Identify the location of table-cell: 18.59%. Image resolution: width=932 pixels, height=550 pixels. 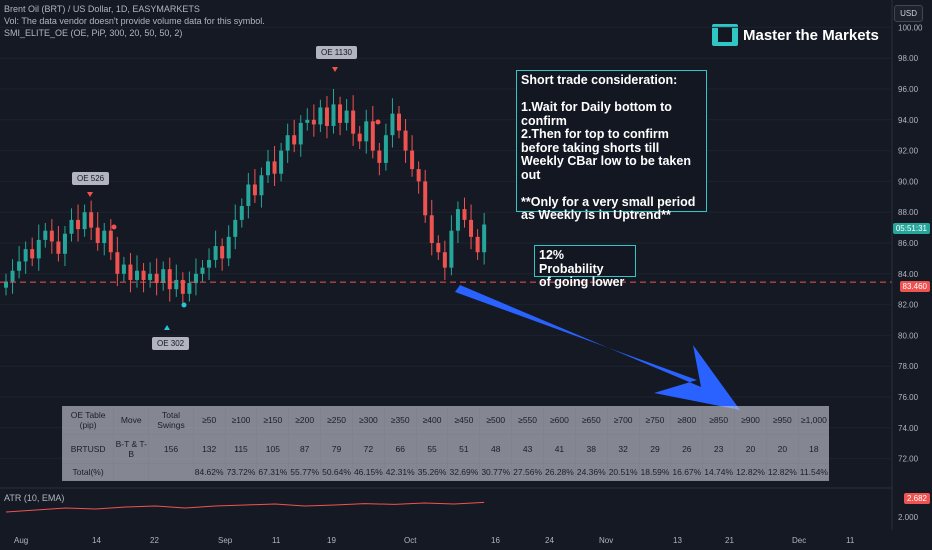
(654, 472).